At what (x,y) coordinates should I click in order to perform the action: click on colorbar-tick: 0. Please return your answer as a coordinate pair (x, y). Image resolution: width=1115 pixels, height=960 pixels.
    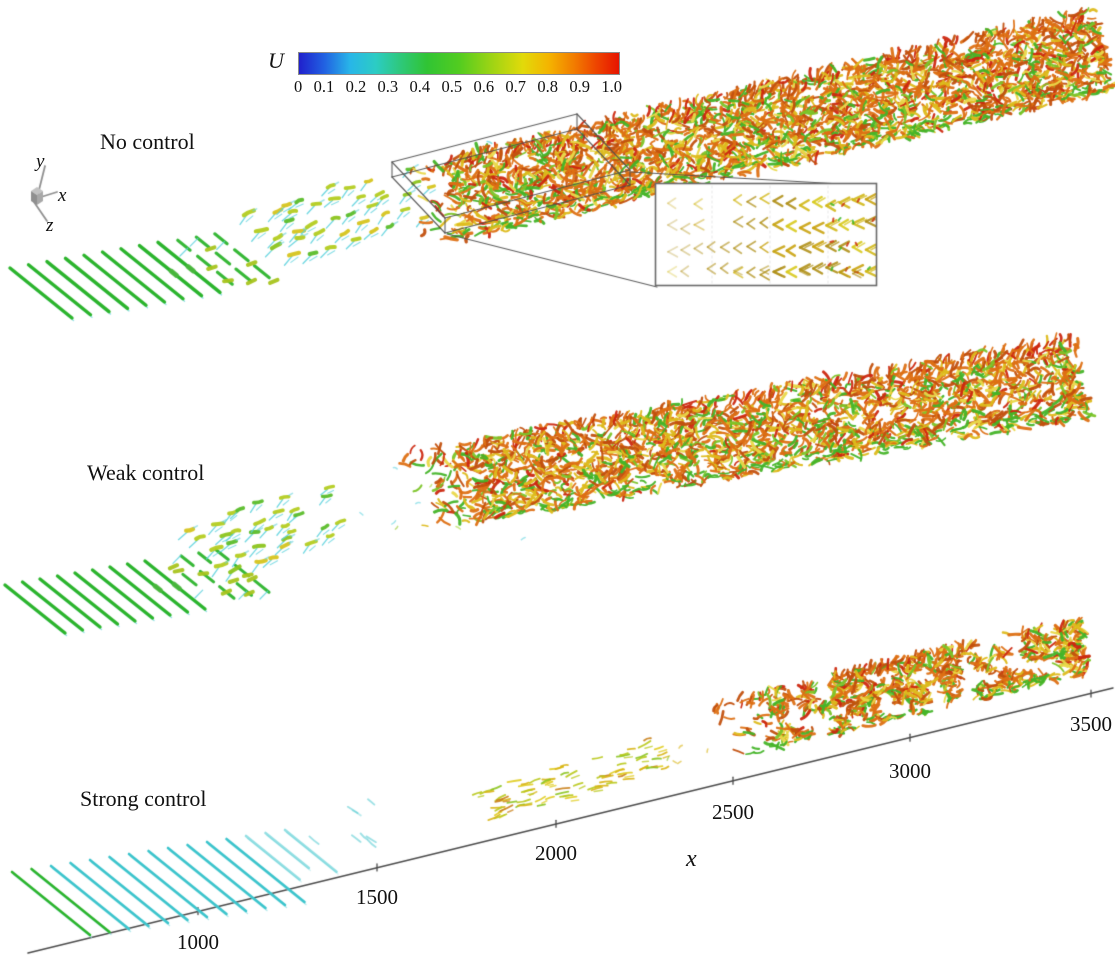
    Looking at the image, I should click on (298, 86).